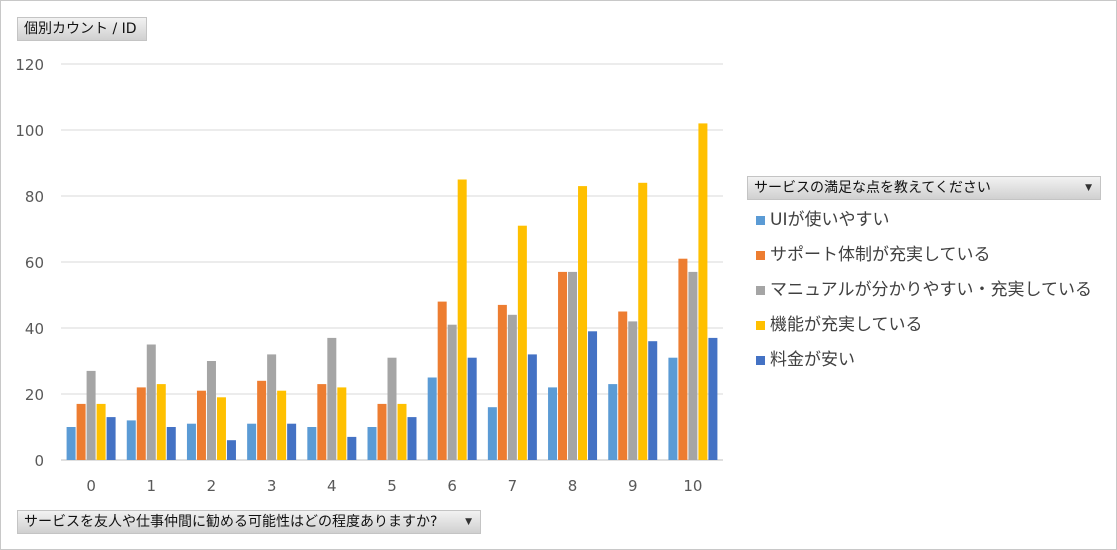 The width and height of the screenshot is (1117, 550). I want to click on legend-label: 機能が充実している, so click(846, 325).